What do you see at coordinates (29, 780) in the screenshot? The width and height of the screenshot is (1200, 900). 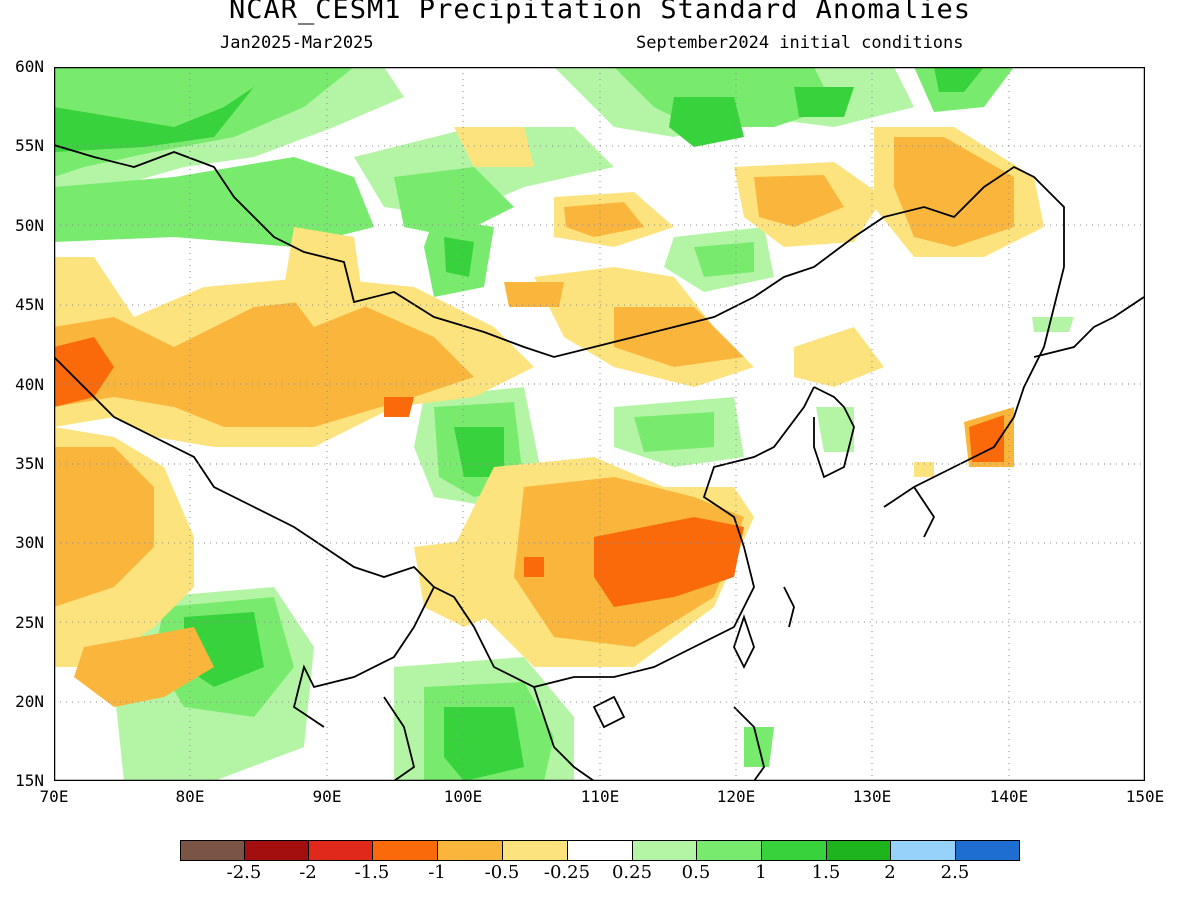 I see `lat-label-15n: 15N` at bounding box center [29, 780].